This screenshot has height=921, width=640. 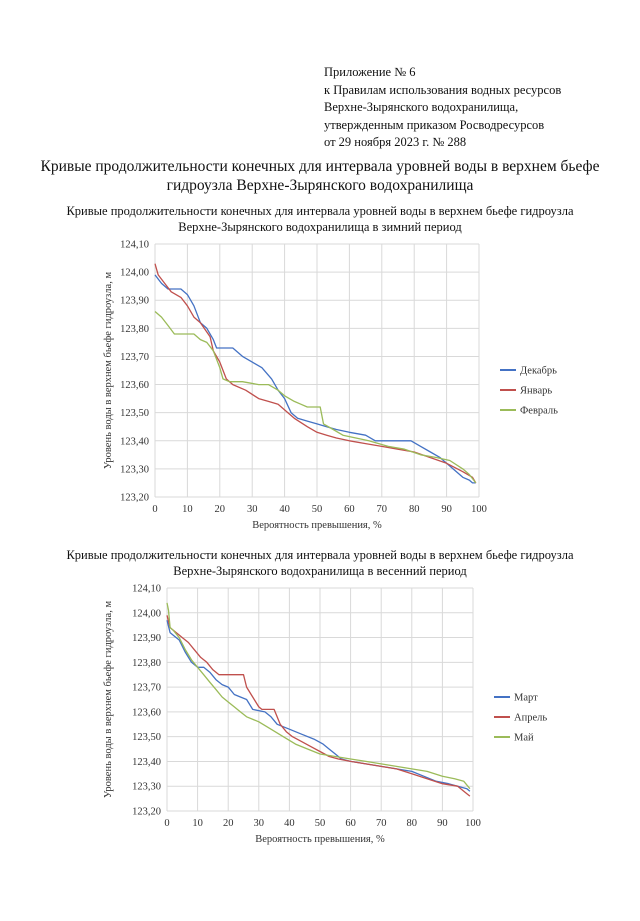 I want to click on spring-legend-label: Апрель, so click(x=530, y=718).